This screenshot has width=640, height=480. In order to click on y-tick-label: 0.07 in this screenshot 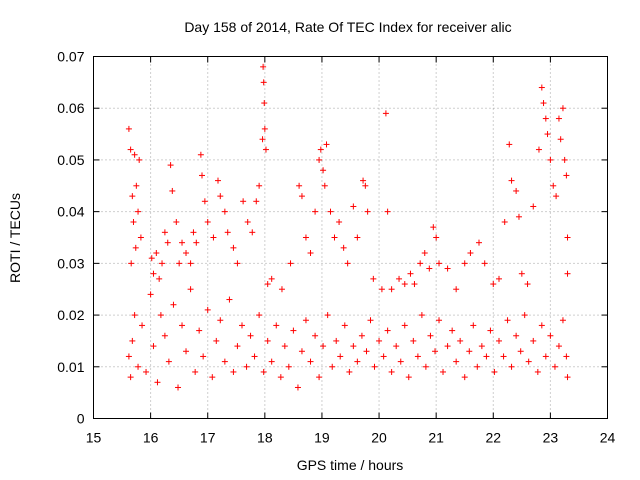, I will do `click(70, 57)`.